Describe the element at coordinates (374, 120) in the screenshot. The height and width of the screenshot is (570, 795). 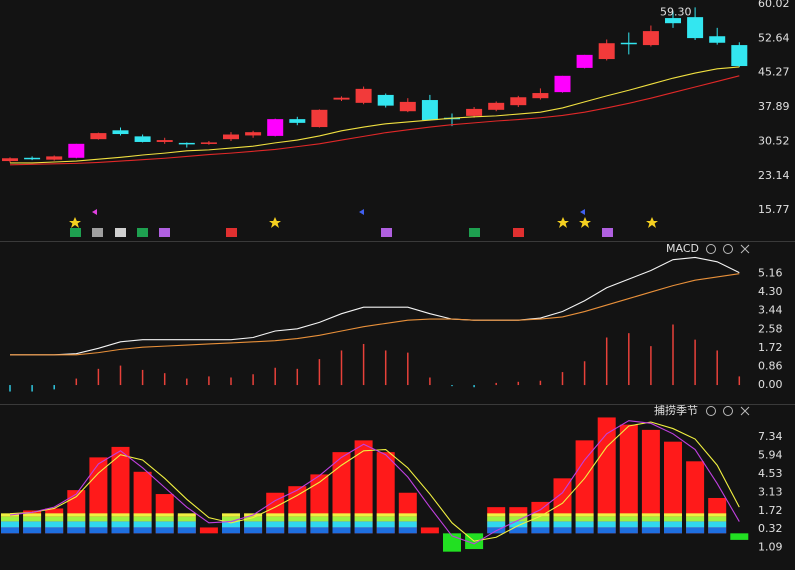
I see `indicator-line` at that location.